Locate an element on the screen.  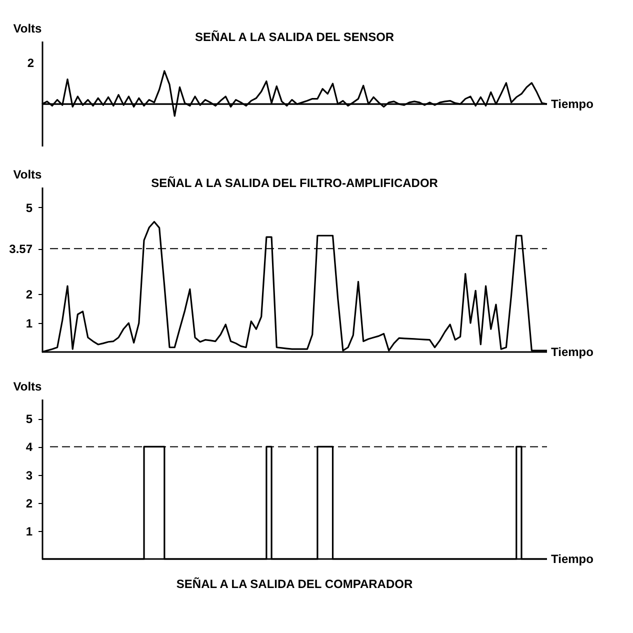
y-tick-label: 3 is located at coordinates (29, 475).